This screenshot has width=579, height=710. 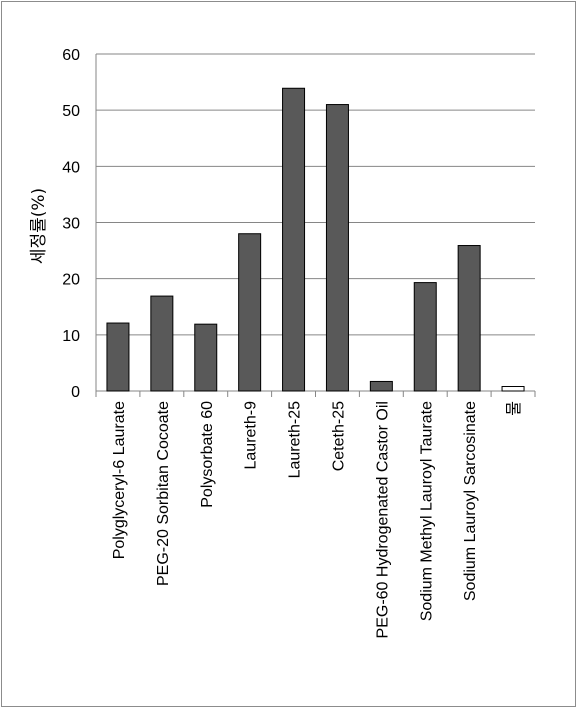 I want to click on y-tick-label: 30, so click(x=71, y=224).